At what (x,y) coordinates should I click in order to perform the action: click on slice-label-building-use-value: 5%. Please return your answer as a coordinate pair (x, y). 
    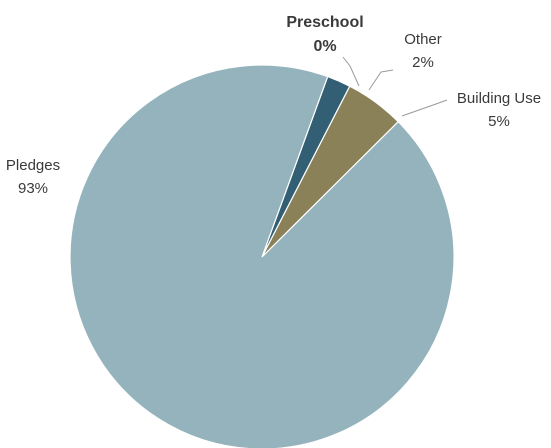
    Looking at the image, I should click on (499, 121).